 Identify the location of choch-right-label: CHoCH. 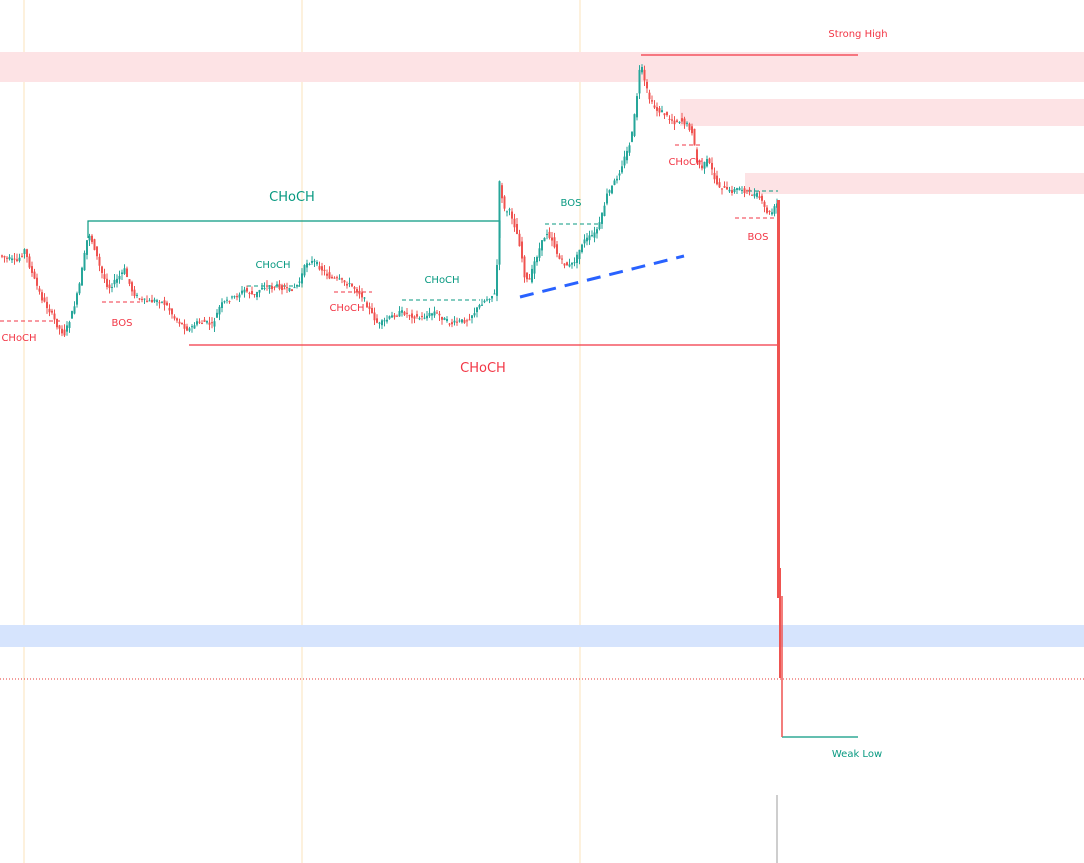
(685, 162).